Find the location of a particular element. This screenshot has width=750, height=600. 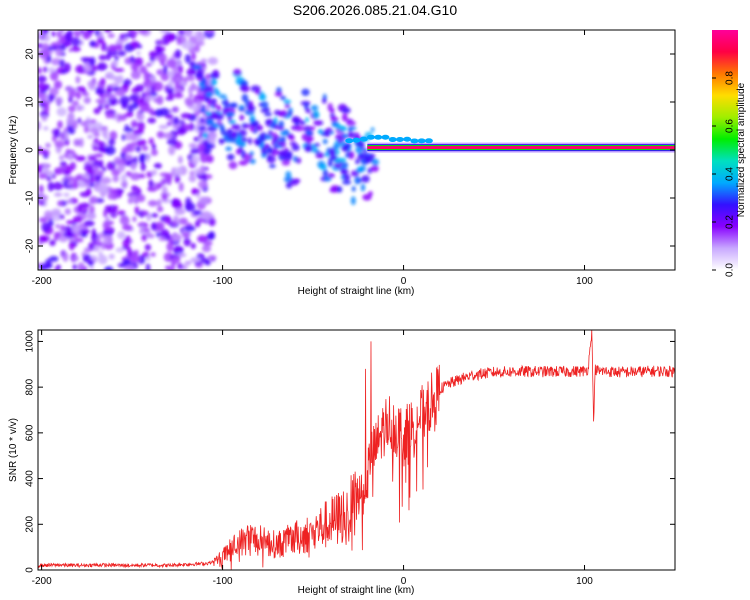

carrier-line is located at coordinates (510, 143).